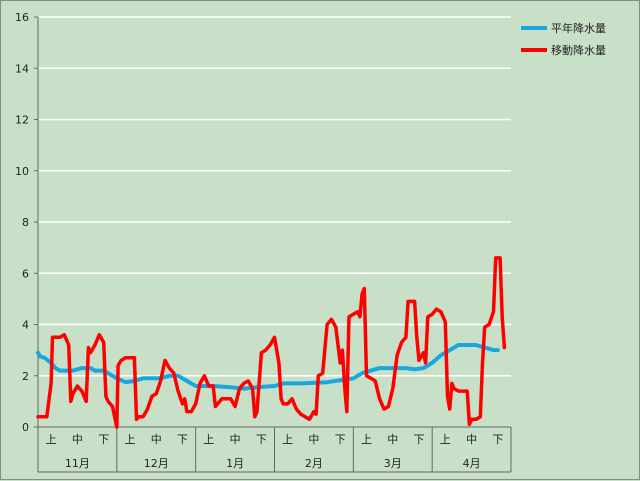  I want to click on y-tick-label-14: 14, so click(22, 68).